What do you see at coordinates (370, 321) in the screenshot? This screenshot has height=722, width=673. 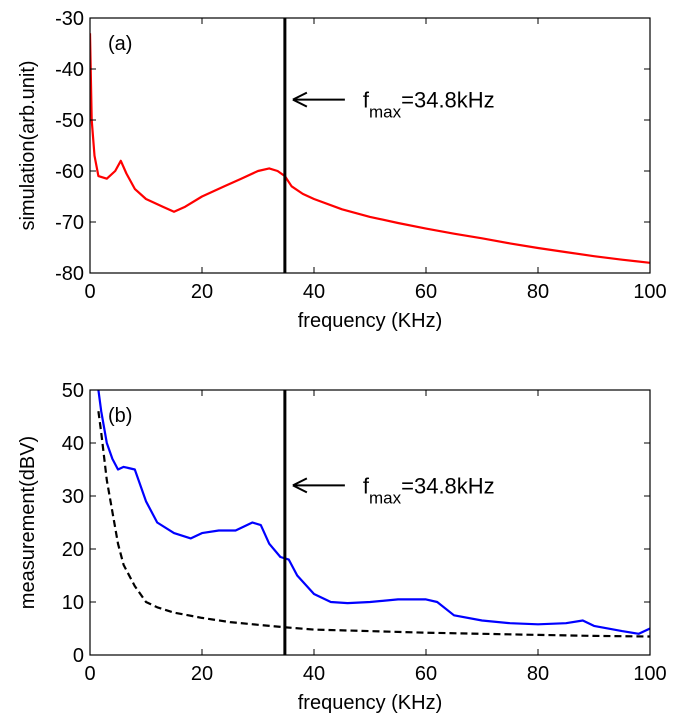 I see `x-axis-label-a: frequency (KHz)` at bounding box center [370, 321].